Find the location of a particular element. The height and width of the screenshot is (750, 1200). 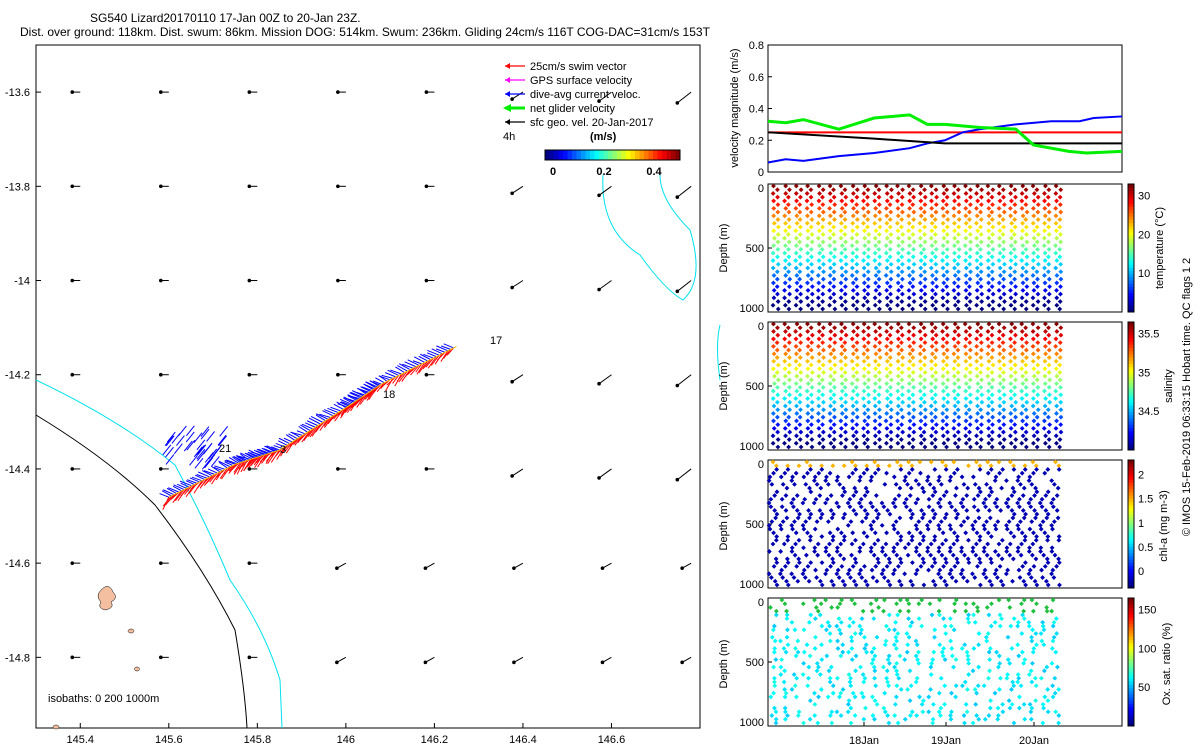

x-tick-label: 146.2 is located at coordinates (435, 740).